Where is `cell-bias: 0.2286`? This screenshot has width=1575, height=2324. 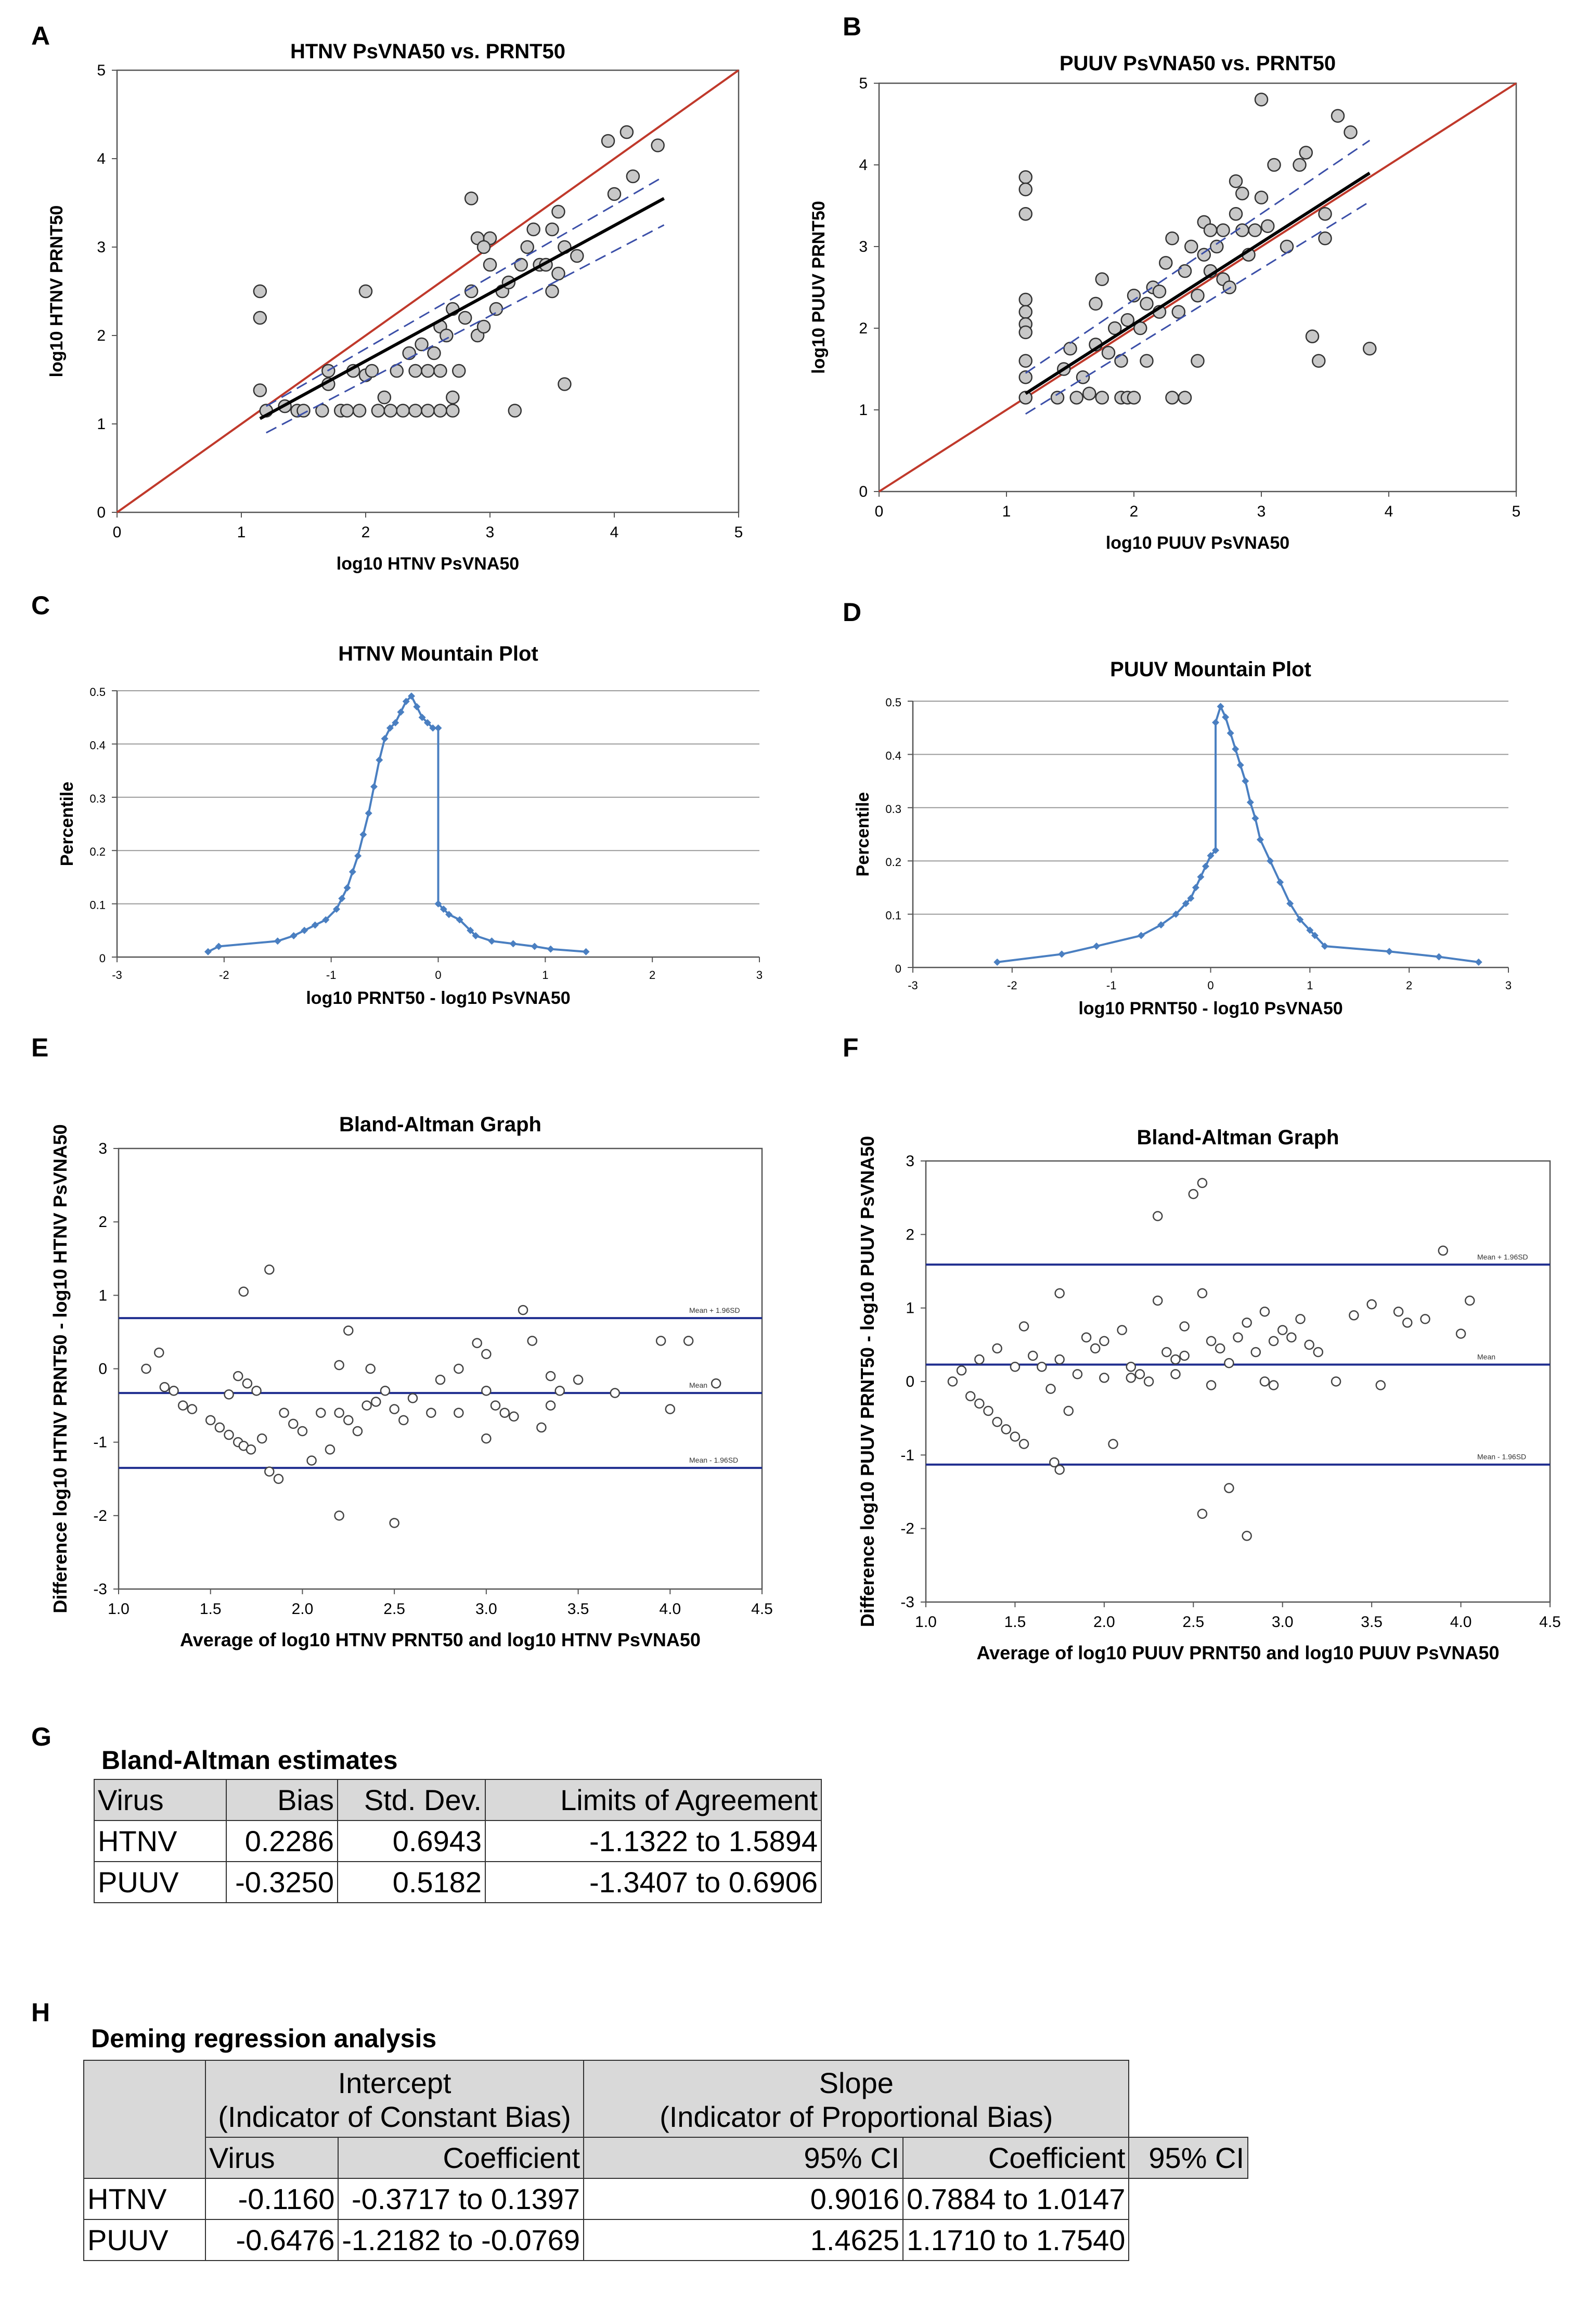
cell-bias: 0.2286 is located at coordinates (282, 1841).